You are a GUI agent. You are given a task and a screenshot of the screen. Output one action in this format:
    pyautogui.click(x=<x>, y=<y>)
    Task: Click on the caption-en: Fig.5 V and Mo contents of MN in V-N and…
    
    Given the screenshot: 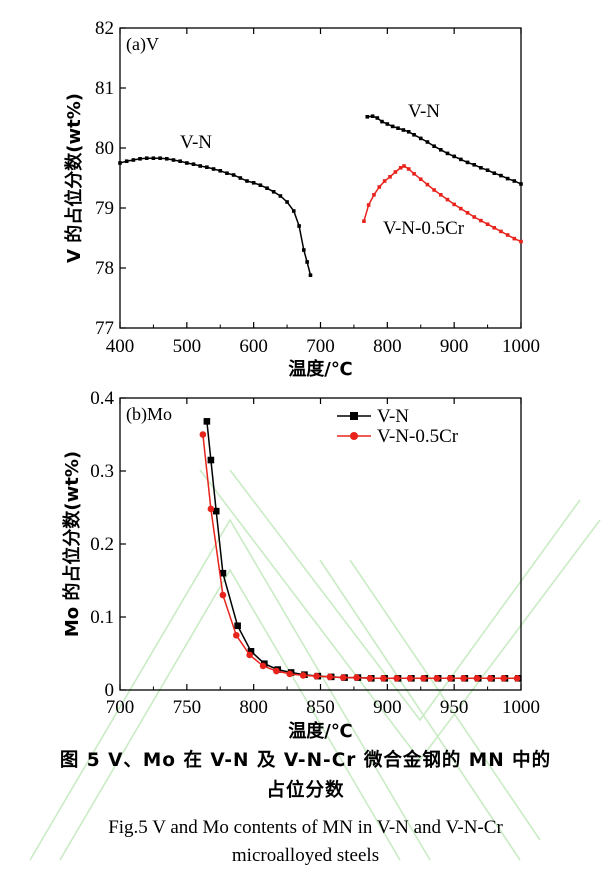 What is the action you would take?
    pyautogui.click(x=305, y=842)
    